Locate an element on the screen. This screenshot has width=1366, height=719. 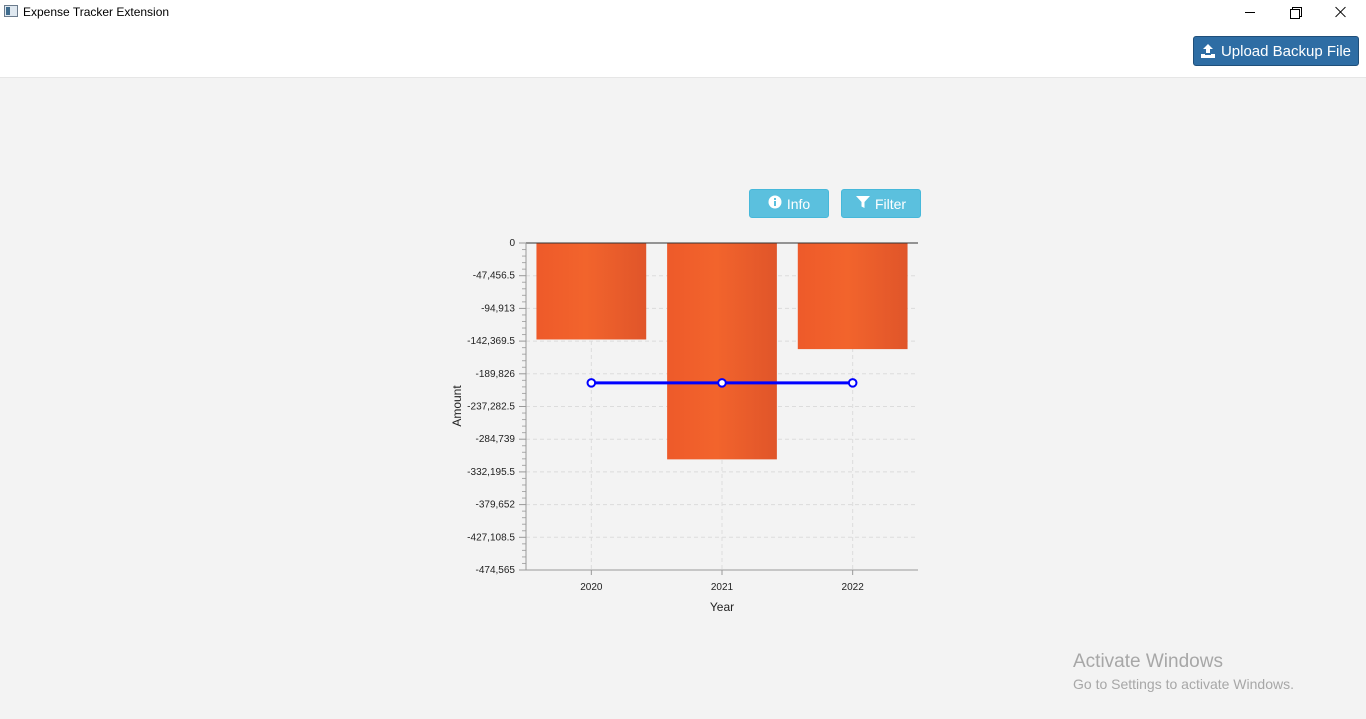
line-point-2021 is located at coordinates (722, 383).